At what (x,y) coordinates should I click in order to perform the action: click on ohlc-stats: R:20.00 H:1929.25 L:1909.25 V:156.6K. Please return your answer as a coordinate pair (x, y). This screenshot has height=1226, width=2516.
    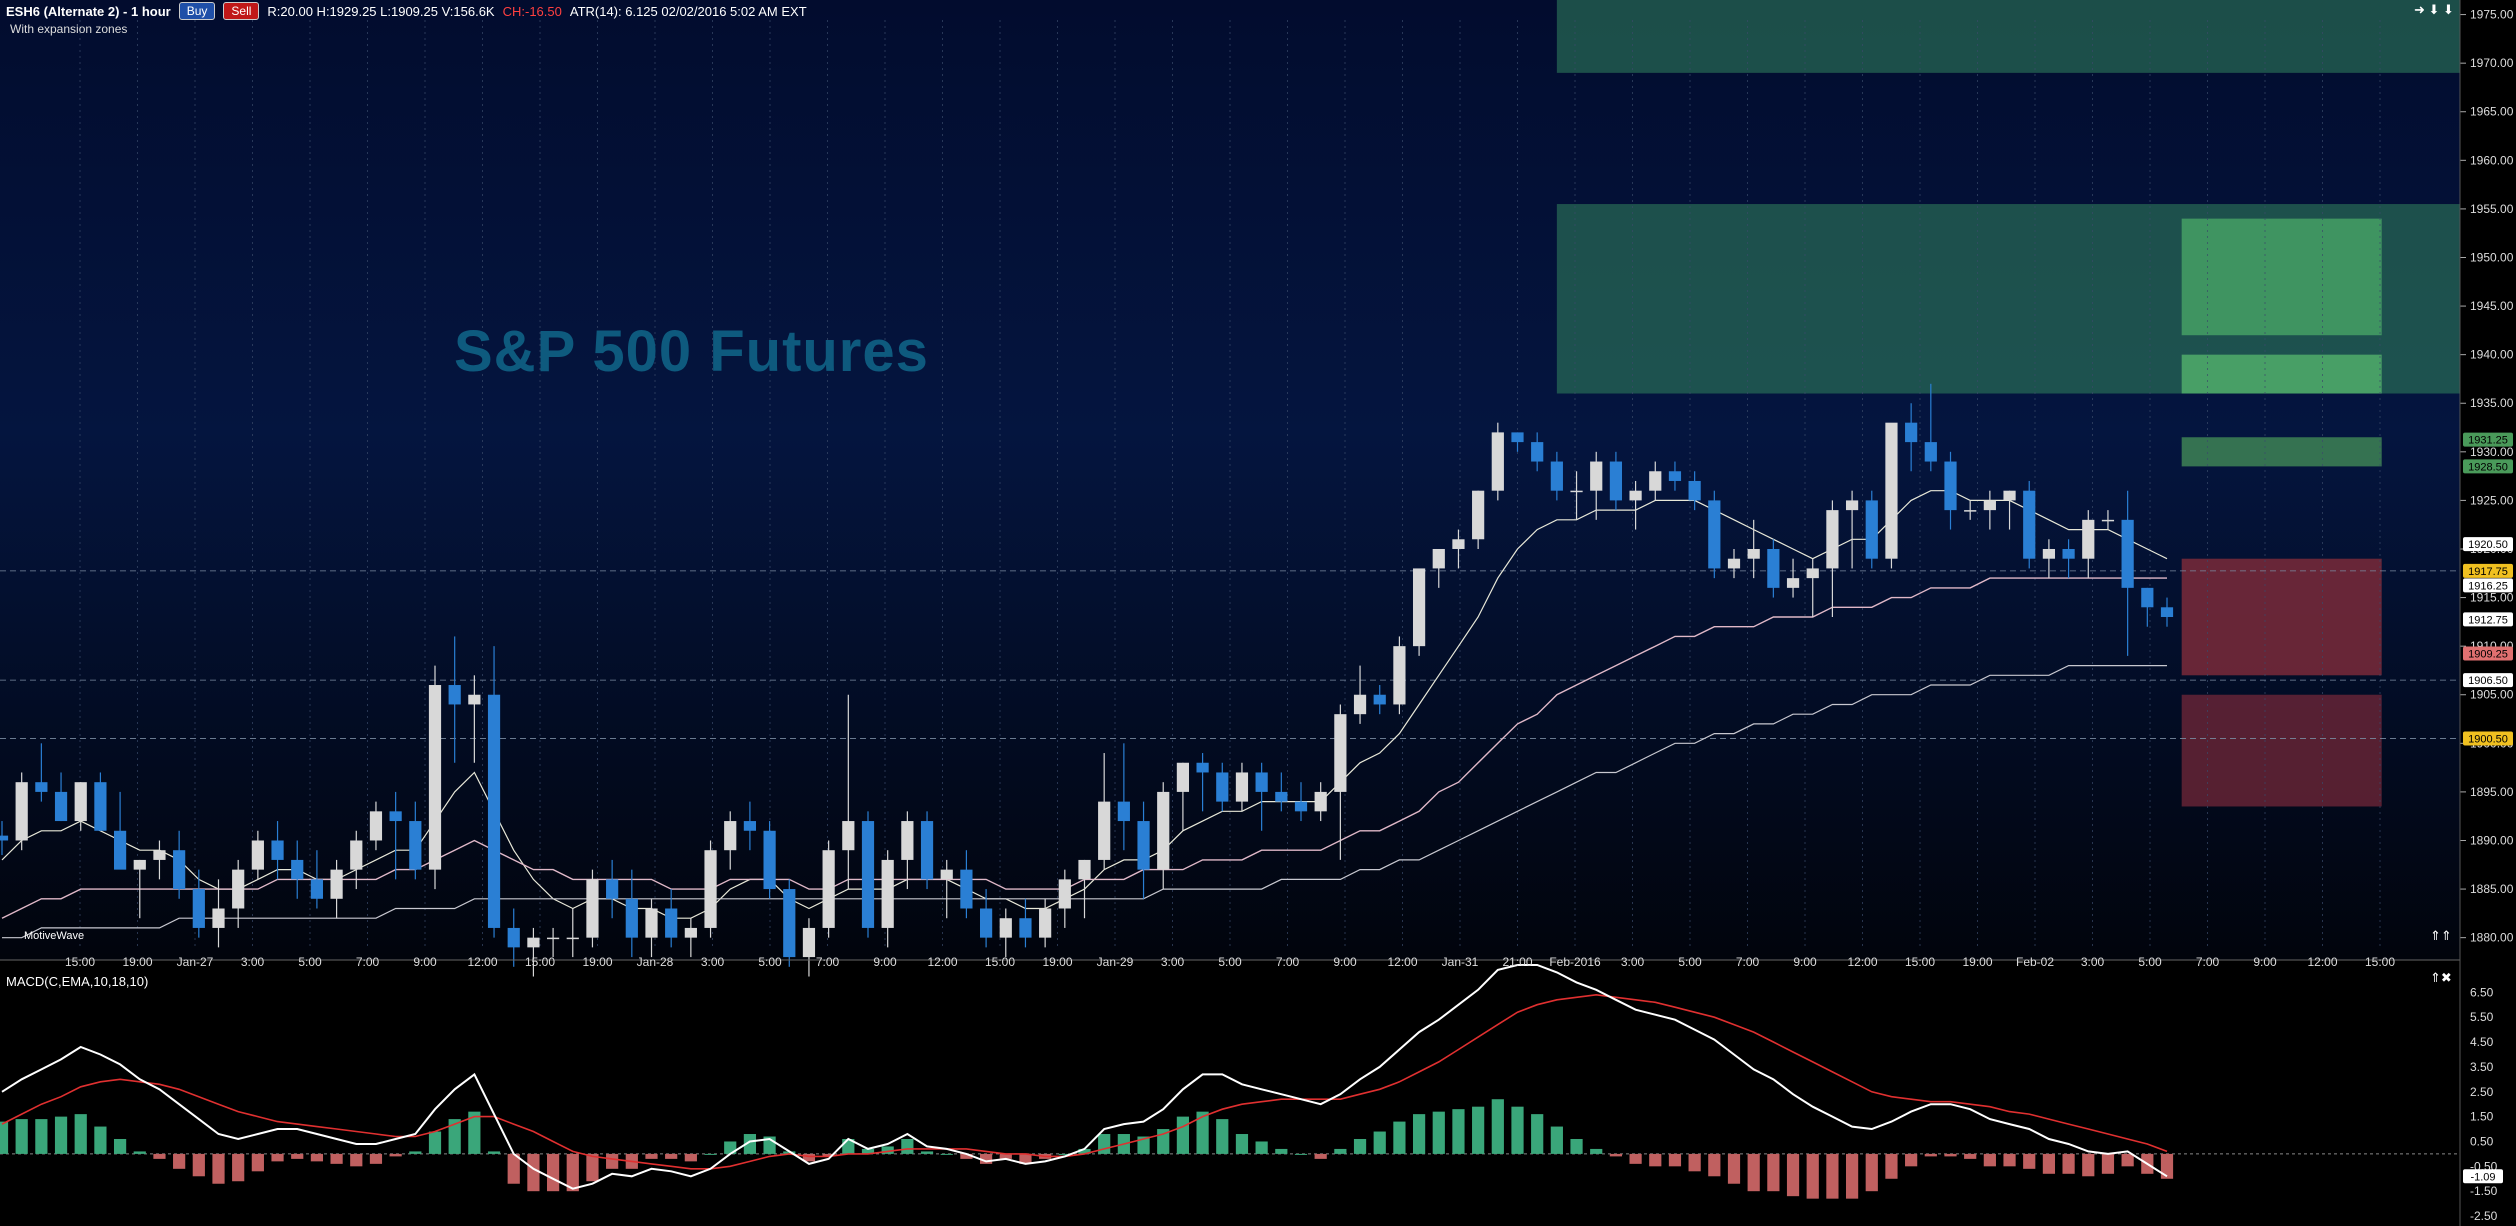
    Looking at the image, I should click on (381, 11).